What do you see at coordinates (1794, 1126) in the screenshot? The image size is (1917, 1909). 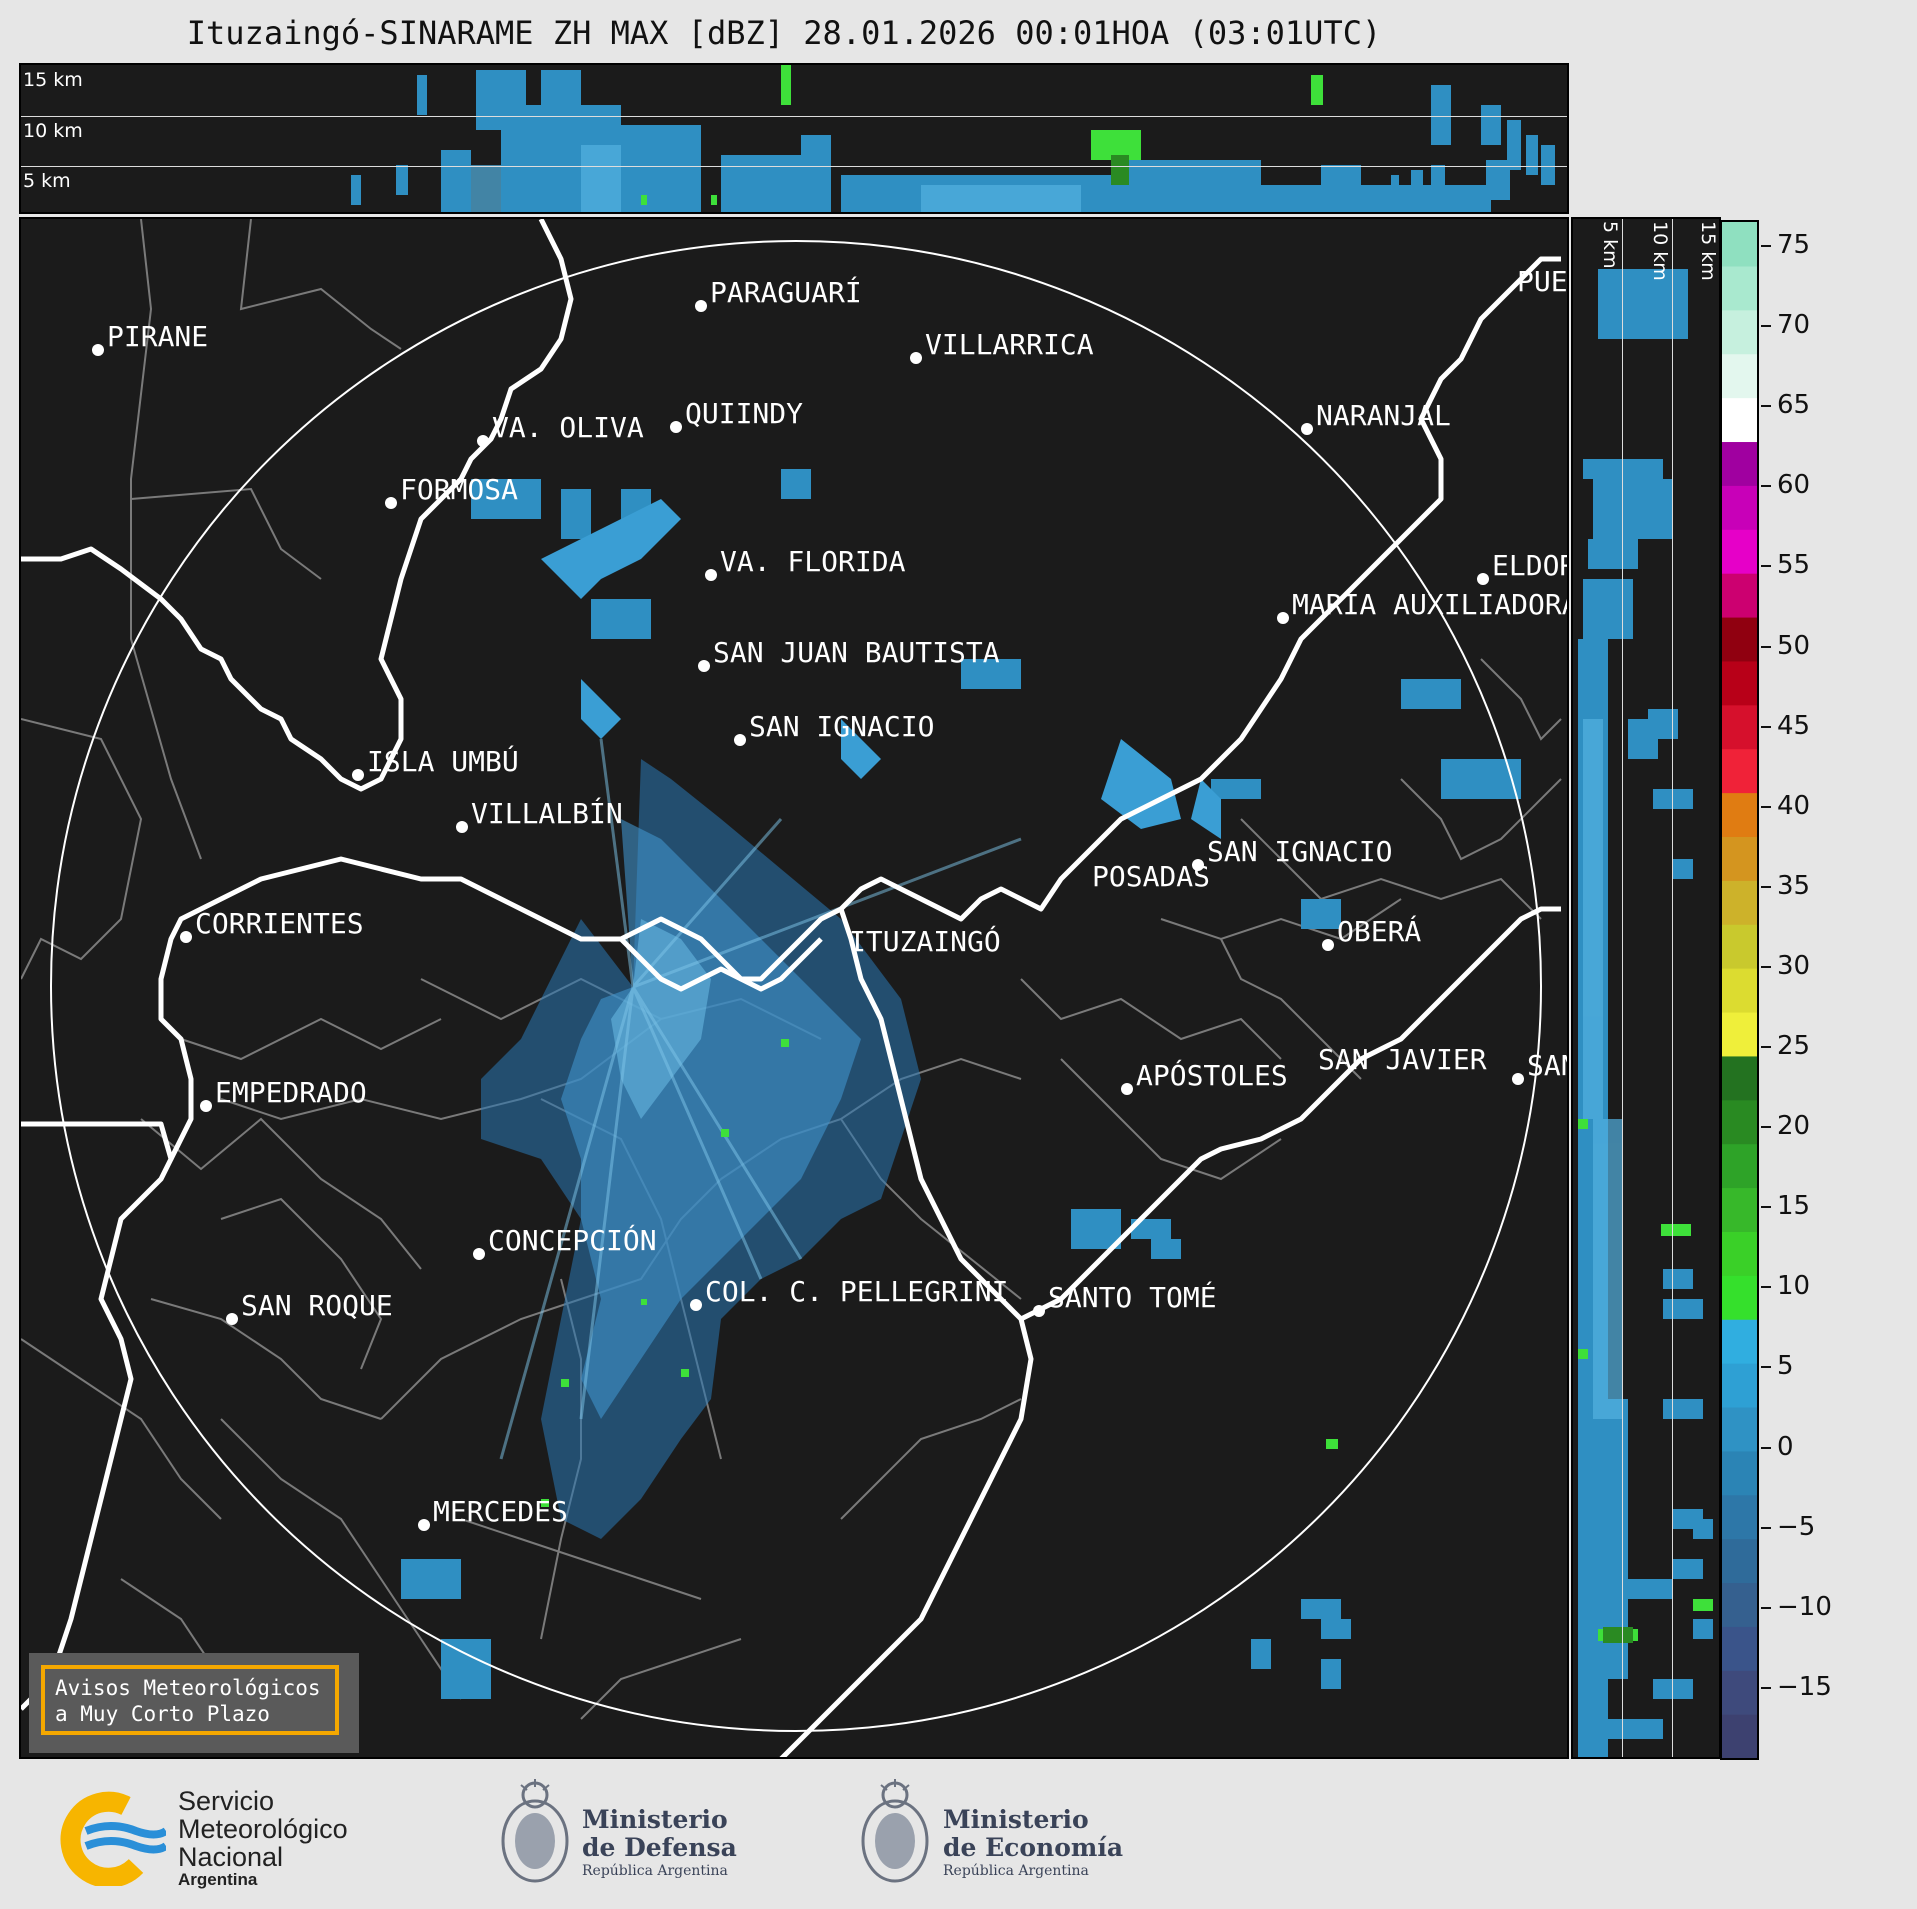 I see `colorbar-tick-label: 20` at bounding box center [1794, 1126].